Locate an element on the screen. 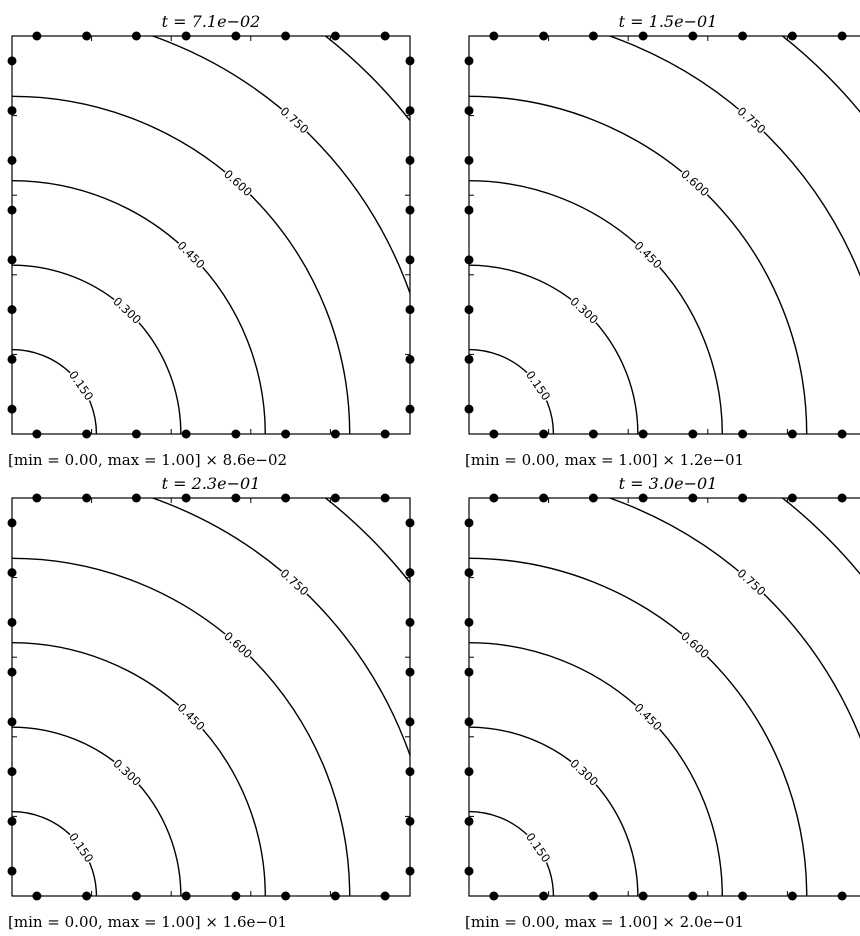 The image size is (860, 936). contour-label: 0.750 is located at coordinates (295, 582).